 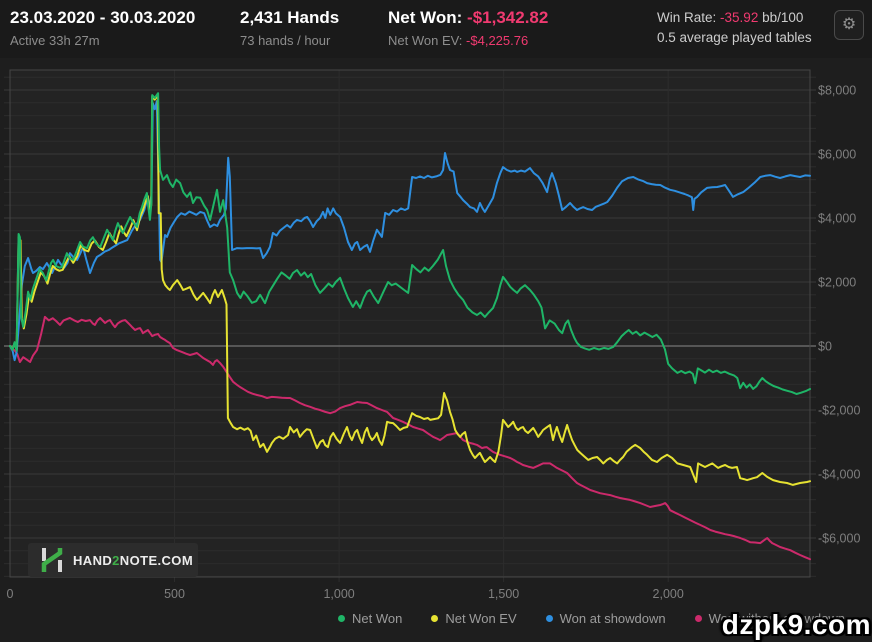 I want to click on legend-item-won-at-showdown: Won at showdown, so click(x=605, y=618).